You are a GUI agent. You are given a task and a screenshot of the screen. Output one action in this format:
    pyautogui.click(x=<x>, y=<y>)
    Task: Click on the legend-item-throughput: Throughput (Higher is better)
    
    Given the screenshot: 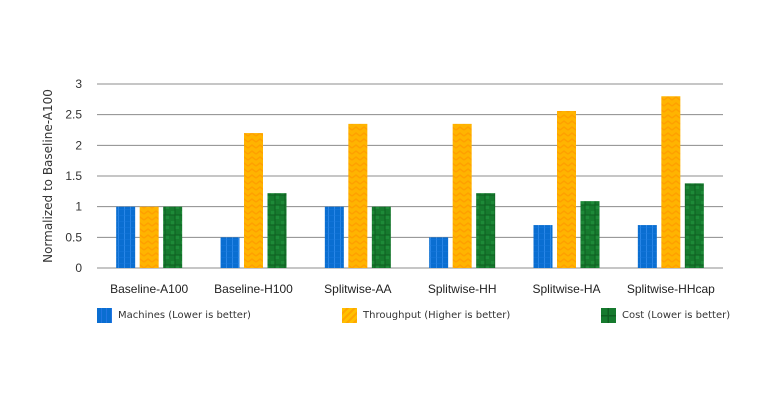 What is the action you would take?
    pyautogui.click(x=426, y=315)
    